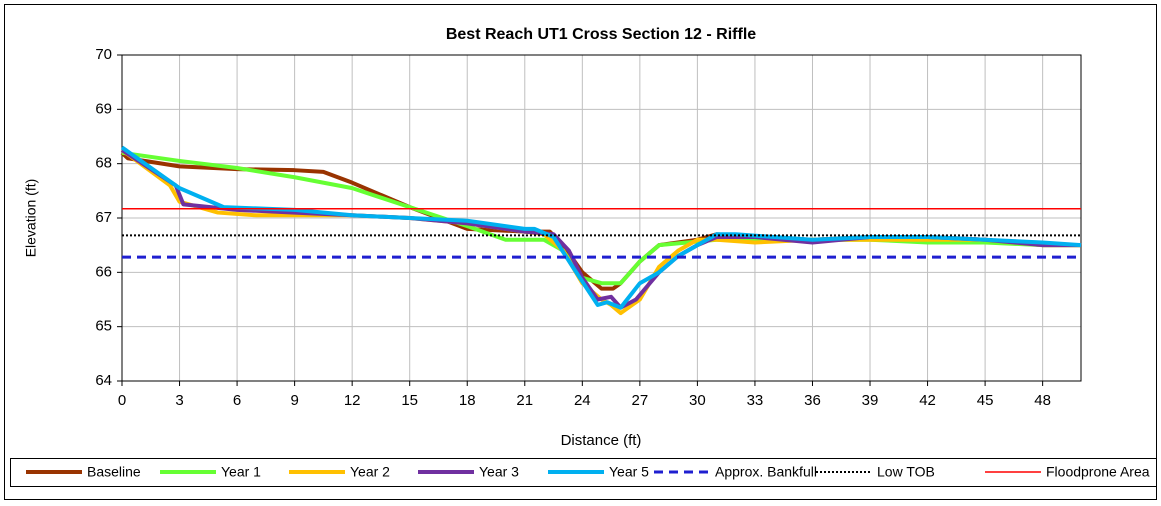  What do you see at coordinates (524, 400) in the screenshot?
I see `x-tick-label: 21` at bounding box center [524, 400].